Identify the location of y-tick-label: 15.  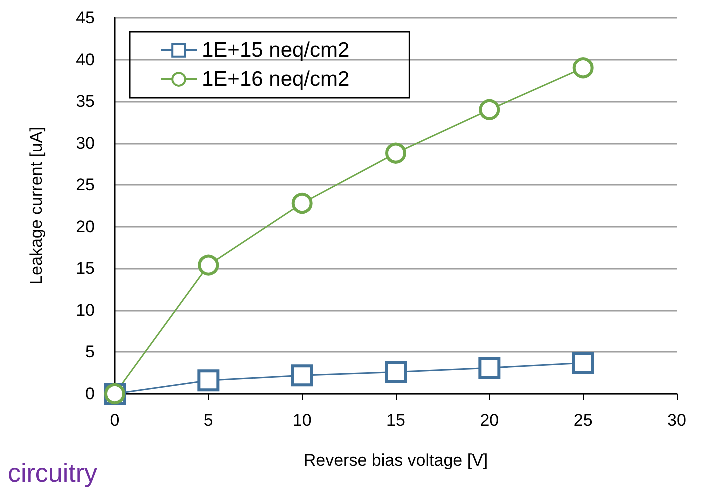
(85, 268).